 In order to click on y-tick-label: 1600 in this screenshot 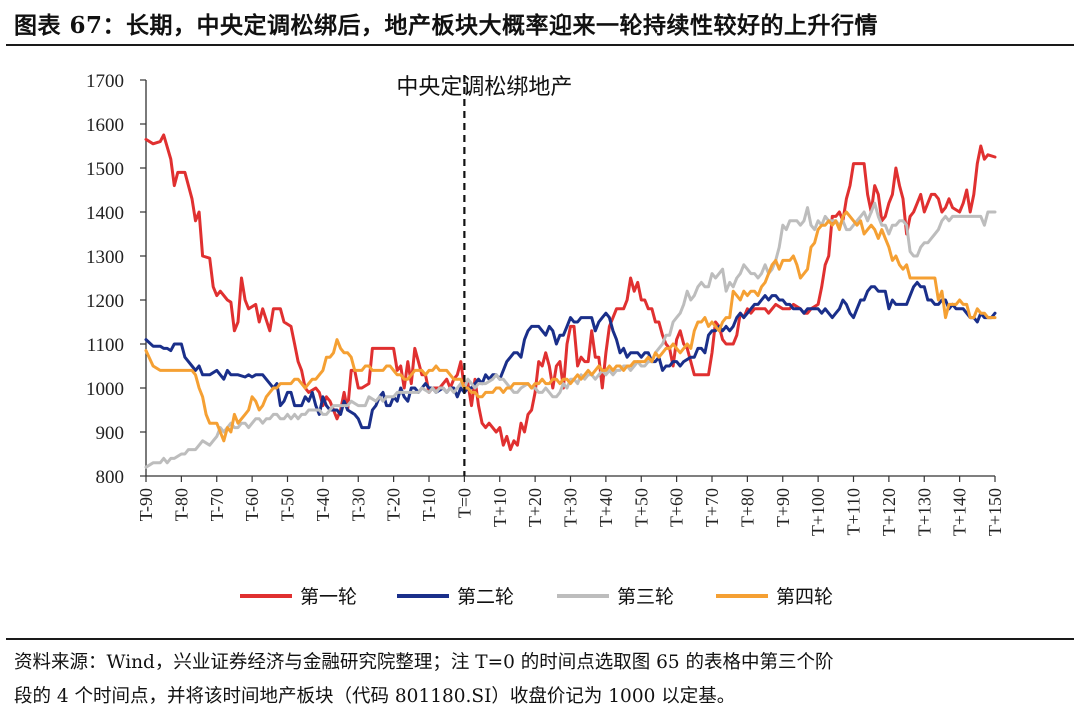, I will do `click(105, 125)`.